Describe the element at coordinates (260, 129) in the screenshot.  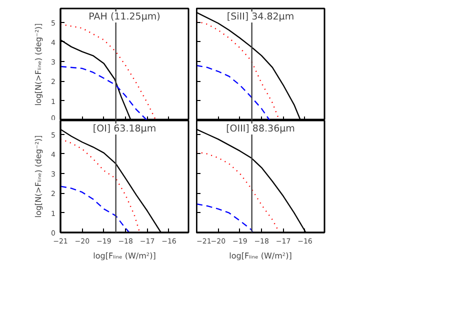
I see `chart-title: [OIII] 88.36μm` at that location.